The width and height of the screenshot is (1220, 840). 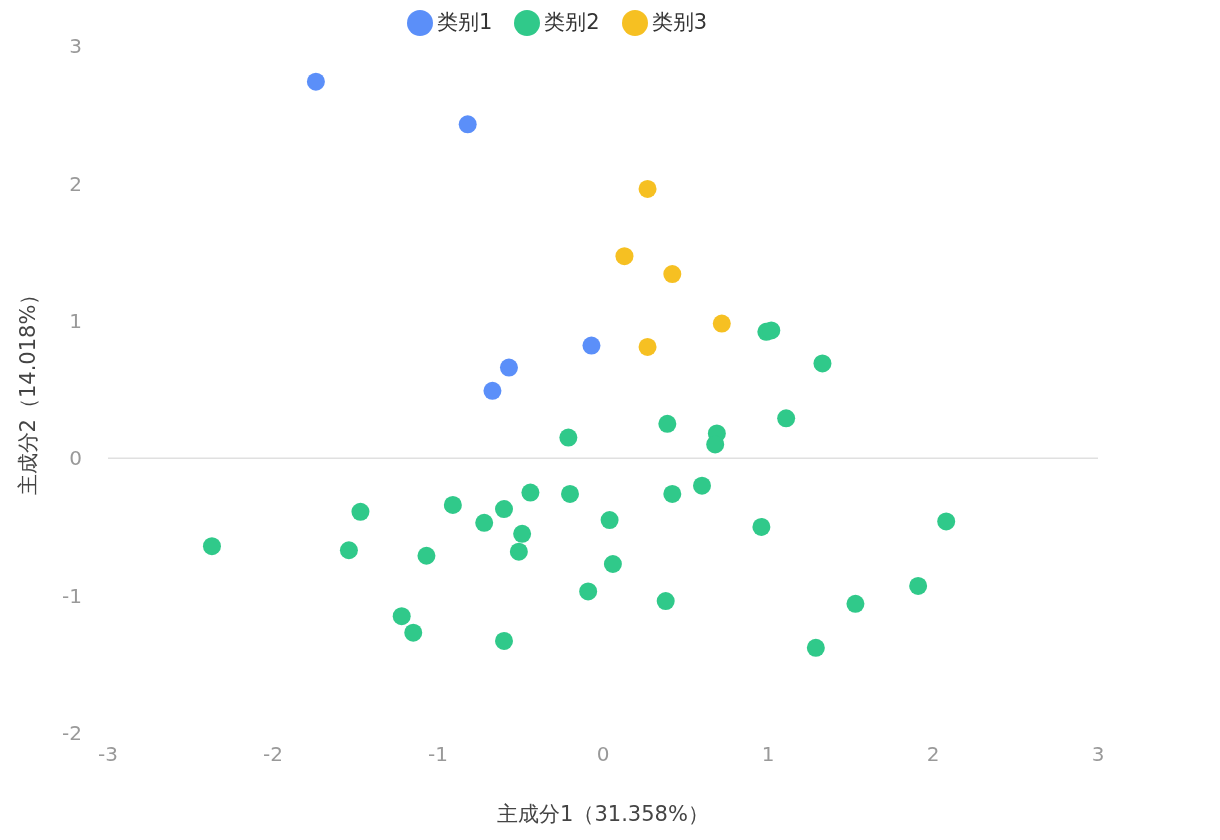 I want to click on y-tick-label: 3, so click(x=75, y=46).